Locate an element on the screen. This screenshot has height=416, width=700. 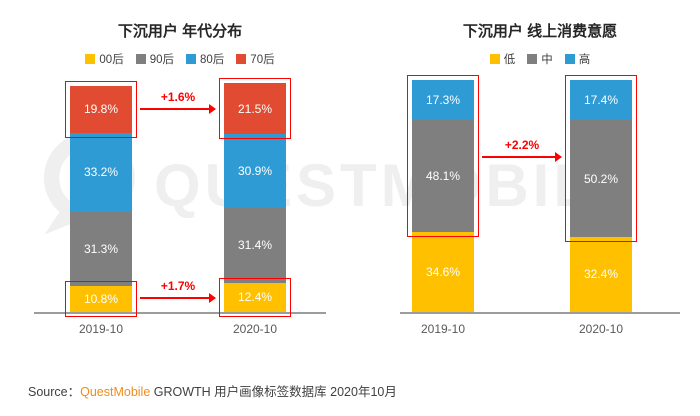
chart-legend: 低中高 is located at coordinates (540, 59).